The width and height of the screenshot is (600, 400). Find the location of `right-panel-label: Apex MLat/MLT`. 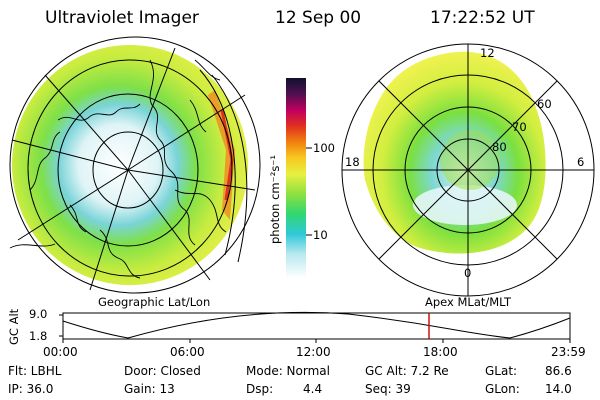

right-panel-label: Apex MLat/MLT is located at coordinates (468, 302).